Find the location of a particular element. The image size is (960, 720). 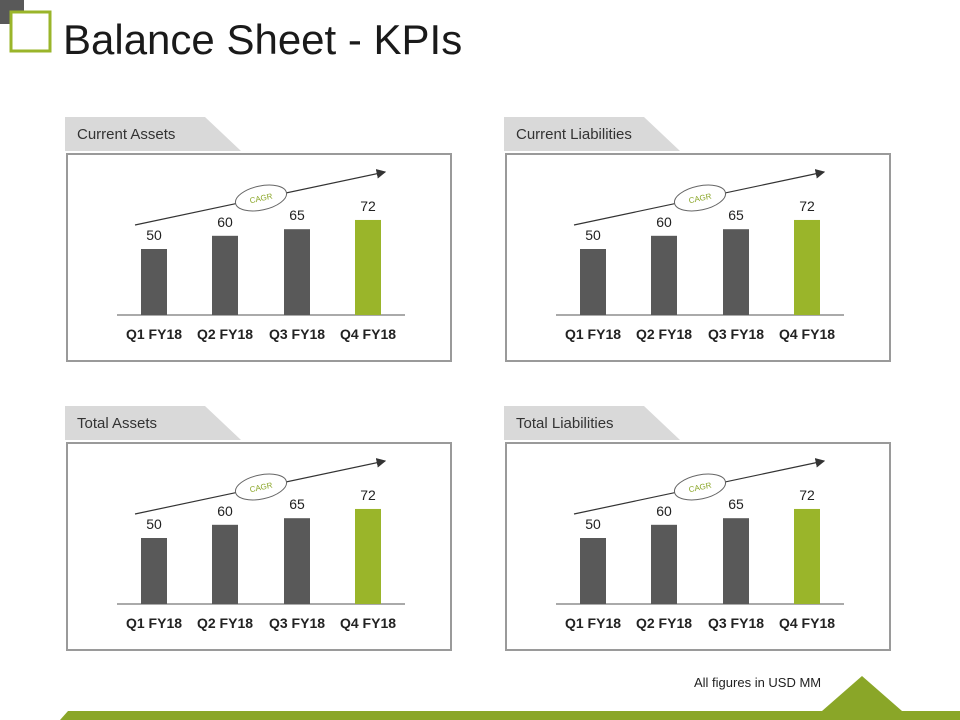

page-title: Balance Sheet - KPIs is located at coordinates (263, 39).